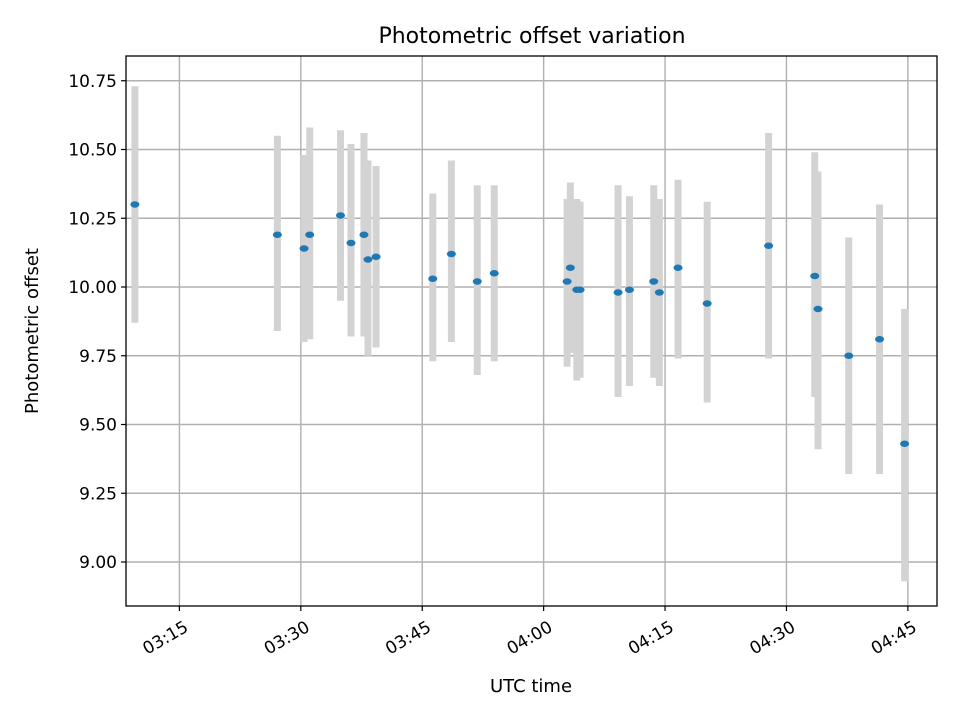 Image resolution: width=960 pixels, height=720 pixels. Describe the element at coordinates (98, 563) in the screenshot. I see `y-tick-label: 9.00` at that location.